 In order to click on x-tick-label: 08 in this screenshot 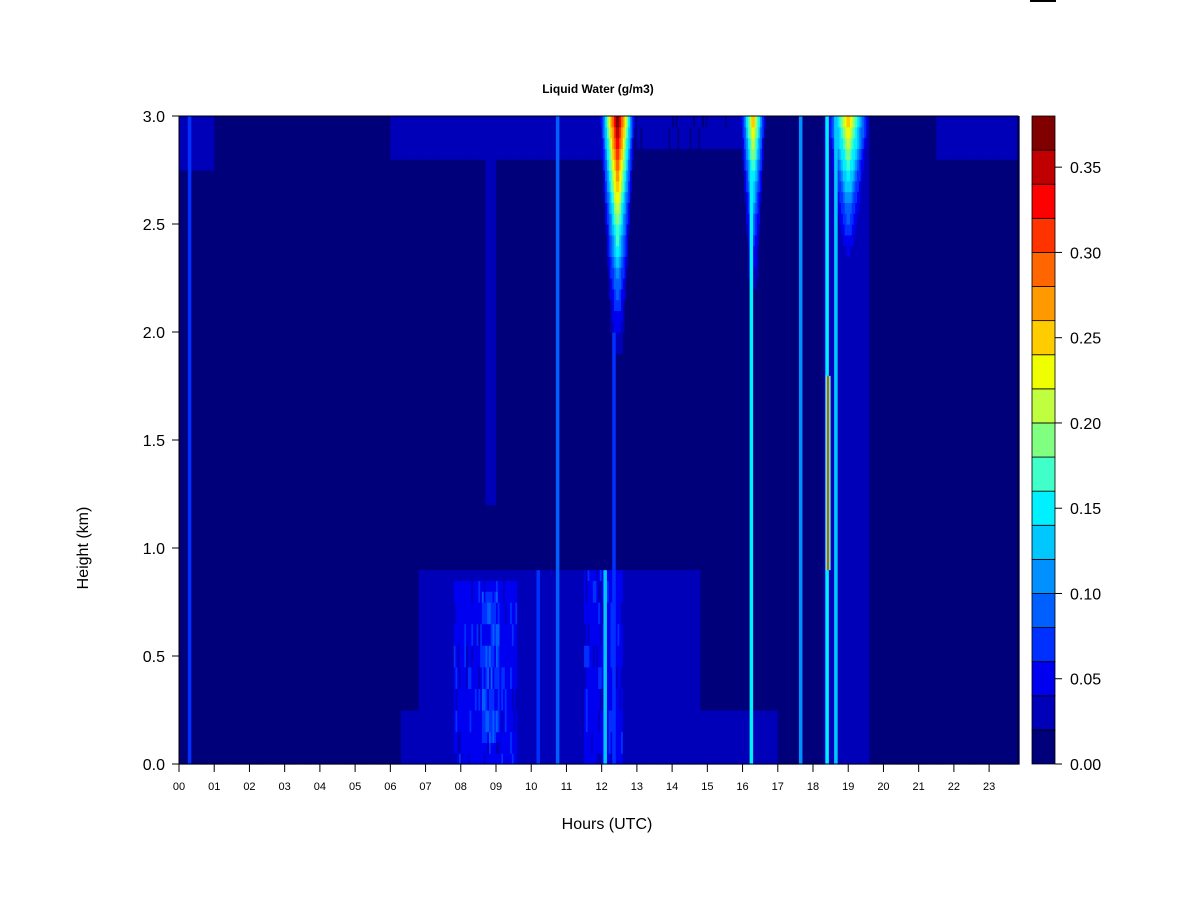, I will do `click(461, 787)`.